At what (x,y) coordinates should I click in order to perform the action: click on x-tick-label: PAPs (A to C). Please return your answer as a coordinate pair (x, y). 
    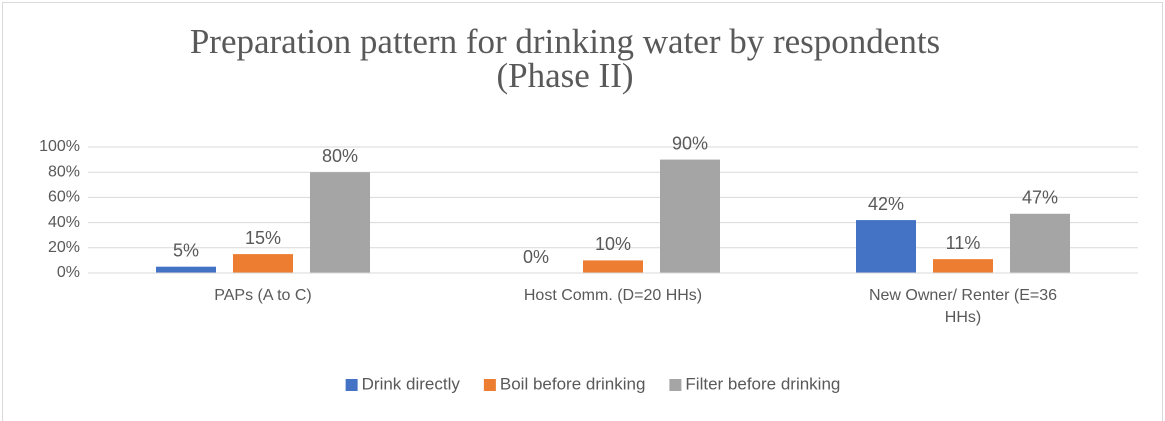
    Looking at the image, I should click on (263, 295).